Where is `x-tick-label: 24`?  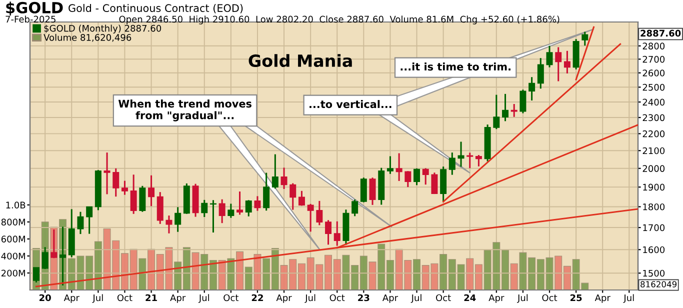
x-tick-label: 24 is located at coordinates (470, 298).